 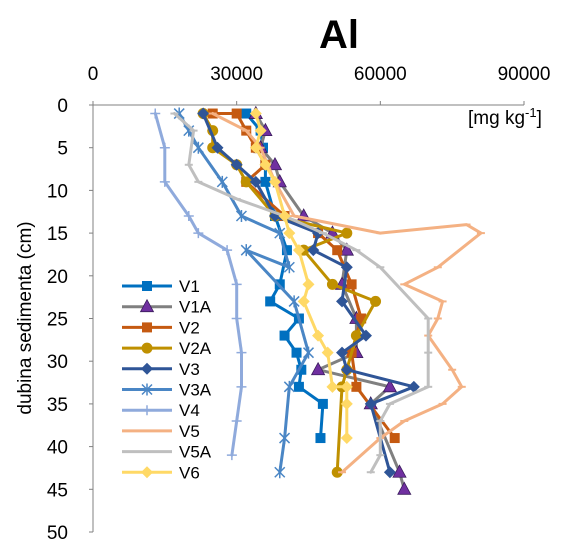 What do you see at coordinates (161, 431) in the screenshot?
I see `legend-item-v5: V5` at bounding box center [161, 431].